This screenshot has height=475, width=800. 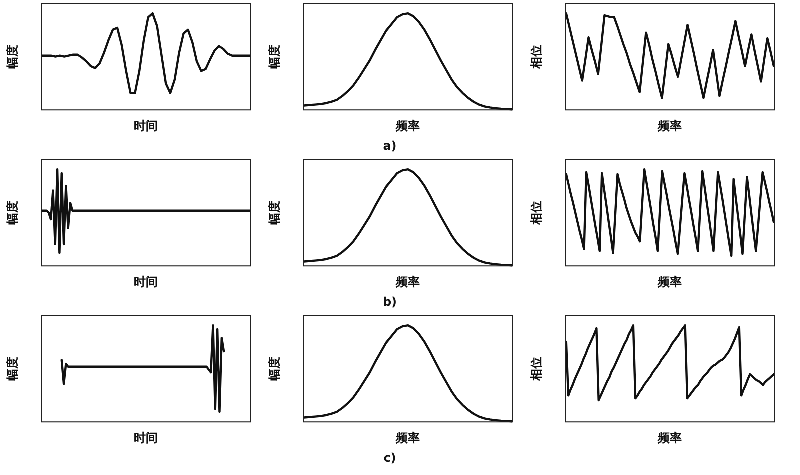 What do you see at coordinates (390, 302) in the screenshot?
I see `text: b)` at bounding box center [390, 302].